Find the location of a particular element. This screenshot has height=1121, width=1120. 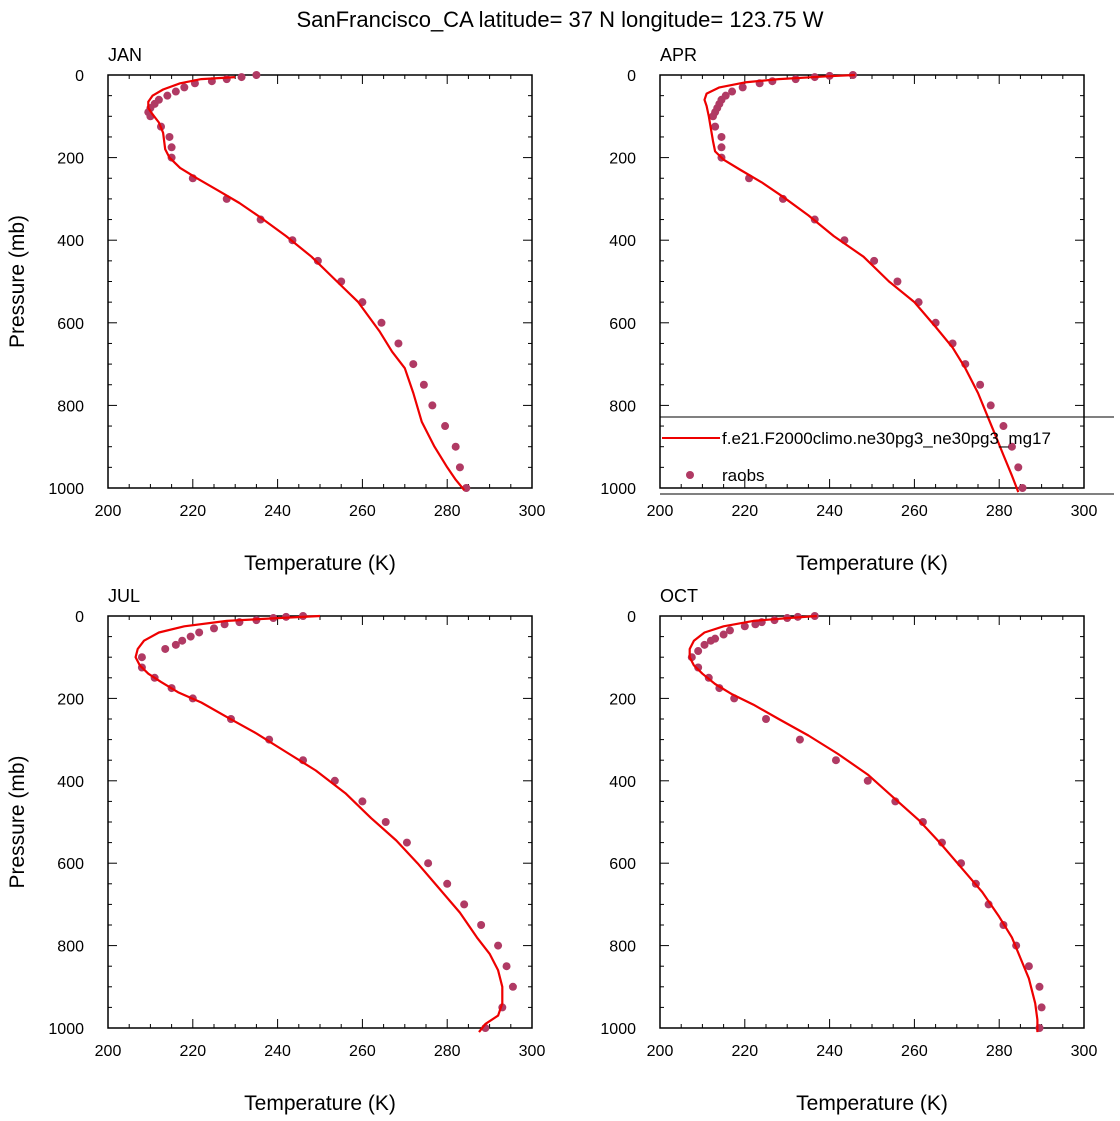

legend-obs-label: raobs is located at coordinates (743, 475).